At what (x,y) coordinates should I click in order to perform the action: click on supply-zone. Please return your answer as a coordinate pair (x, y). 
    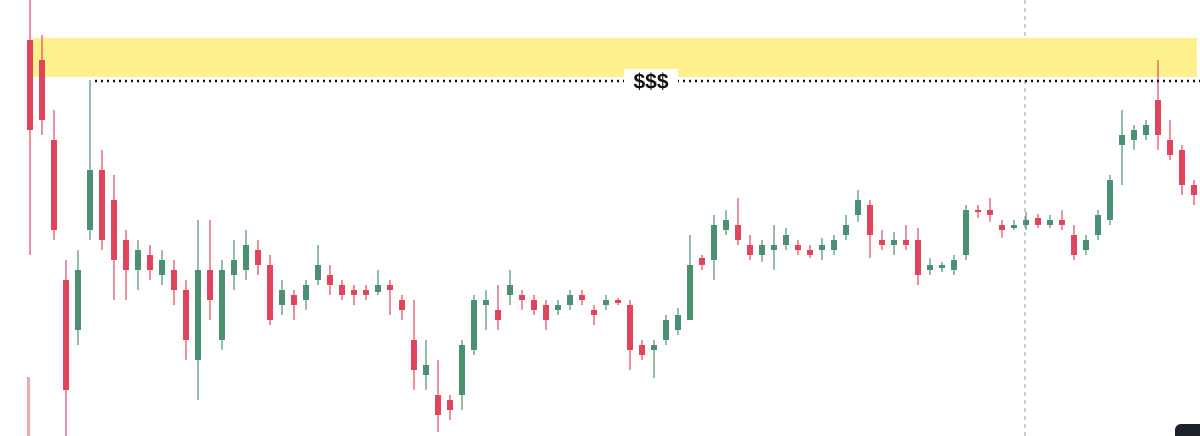
    Looking at the image, I should click on (615, 57).